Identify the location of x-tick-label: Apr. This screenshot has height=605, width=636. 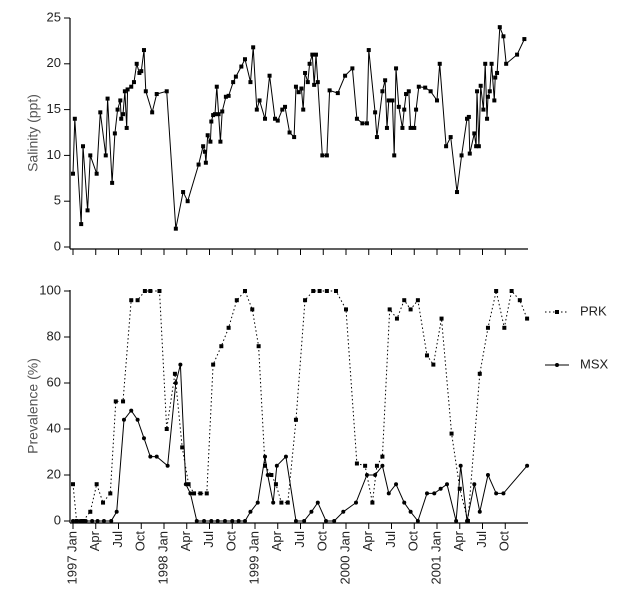
(276, 540).